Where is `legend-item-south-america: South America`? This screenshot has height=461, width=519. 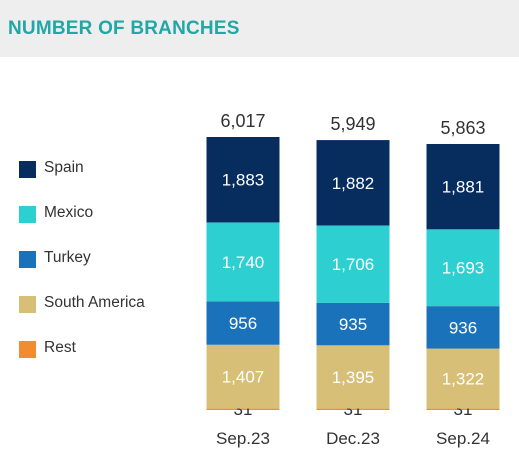 legend-item-south-america: South America is located at coordinates (109, 312).